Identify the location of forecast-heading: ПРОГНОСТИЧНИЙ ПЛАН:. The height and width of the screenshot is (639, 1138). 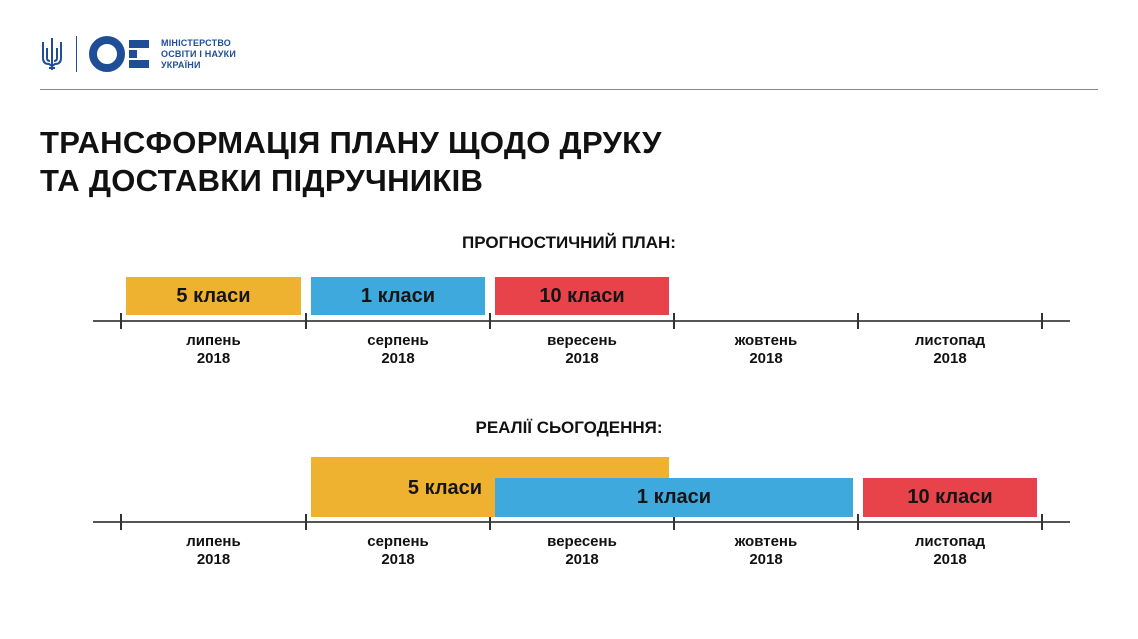
(569, 243).